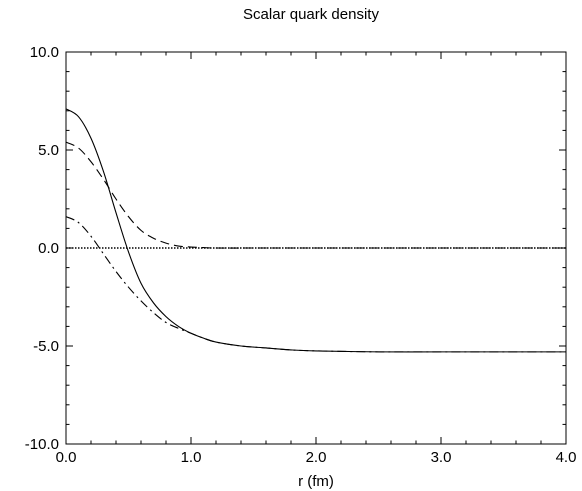 This screenshot has width=582, height=491. What do you see at coordinates (48, 248) in the screenshot?
I see `y-tick-label-2: 0.0` at bounding box center [48, 248].